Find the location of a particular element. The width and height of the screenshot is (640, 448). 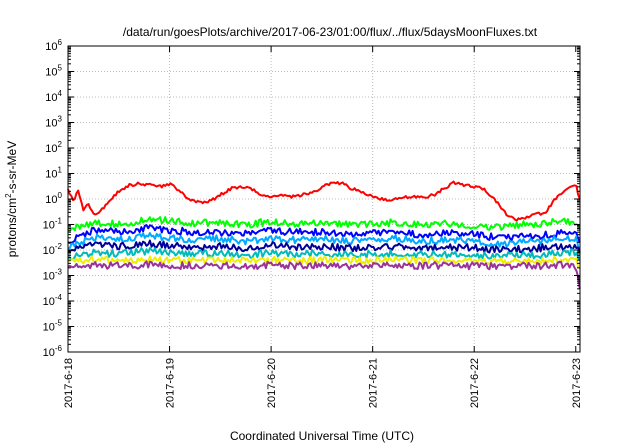

y-tick-exponent: -1 is located at coordinates (59, 221).